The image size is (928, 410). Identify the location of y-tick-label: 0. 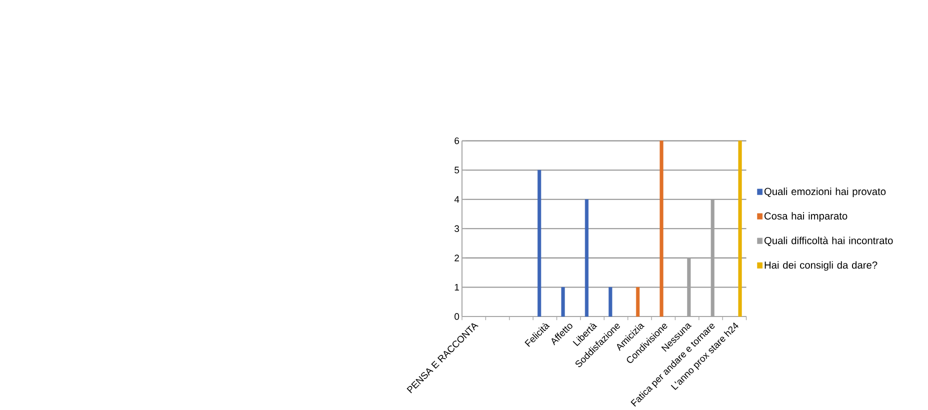
(457, 316).